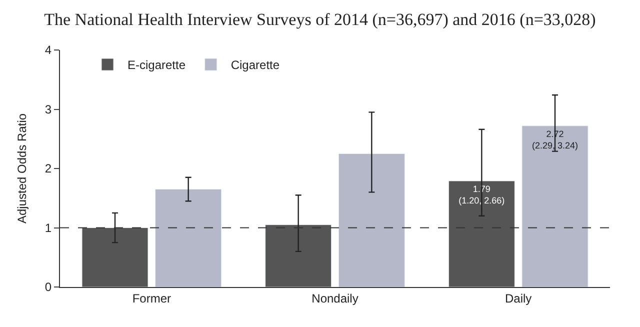 The image size is (640, 327). Describe the element at coordinates (320, 19) in the screenshot. I see `chart-title: The National Health Interview Surveys of 2014 (n=36,697) and 2016 (n=33,028)` at that location.